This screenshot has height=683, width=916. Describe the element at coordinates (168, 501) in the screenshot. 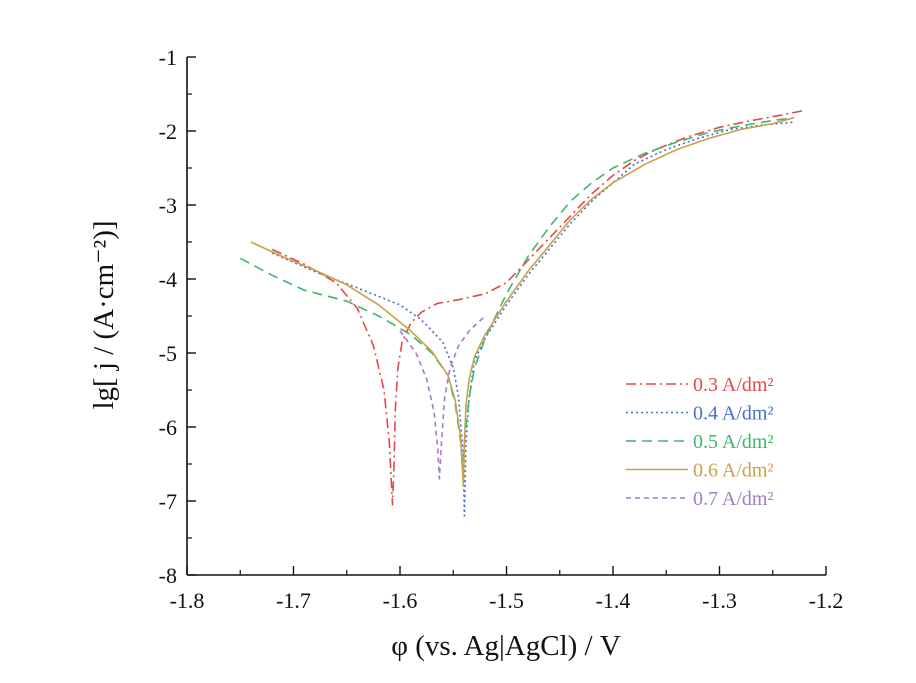

I see `y-tick-label: -7` at that location.